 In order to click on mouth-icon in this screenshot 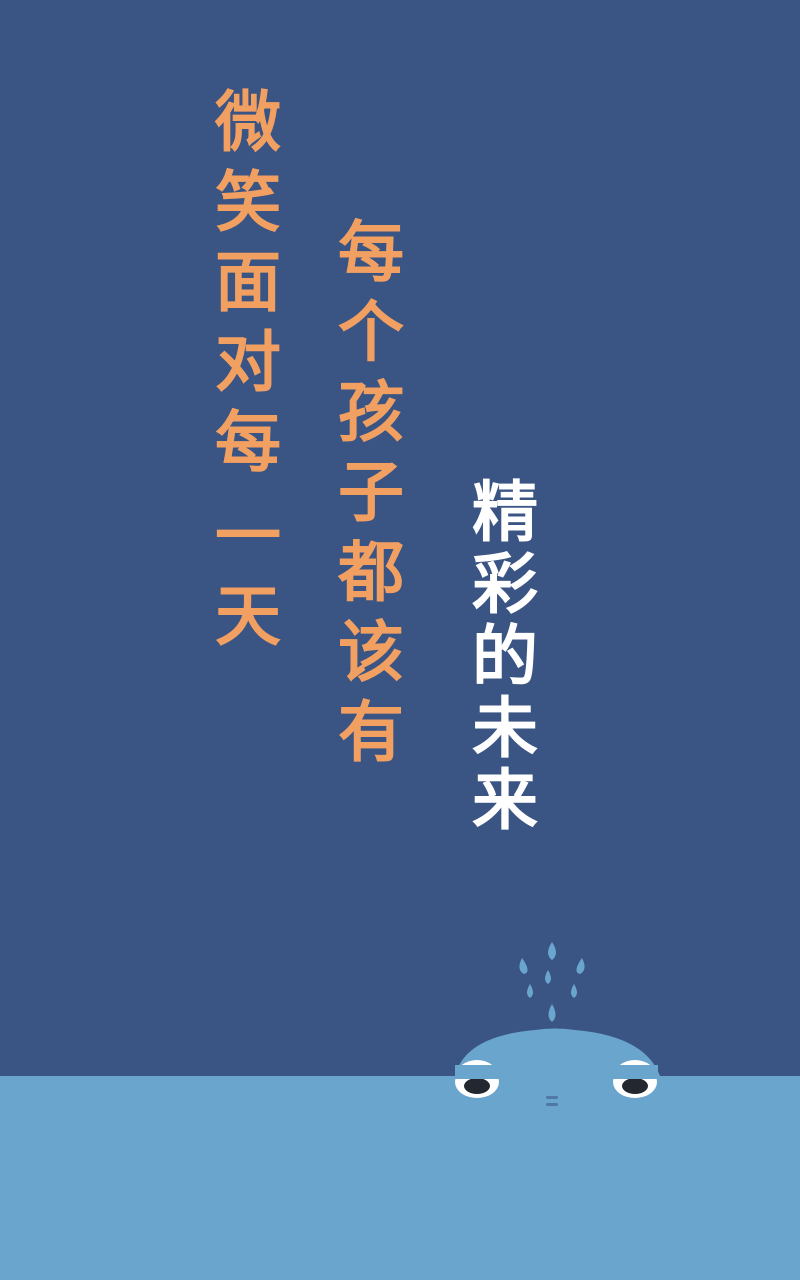, I will do `click(552, 1101)`.